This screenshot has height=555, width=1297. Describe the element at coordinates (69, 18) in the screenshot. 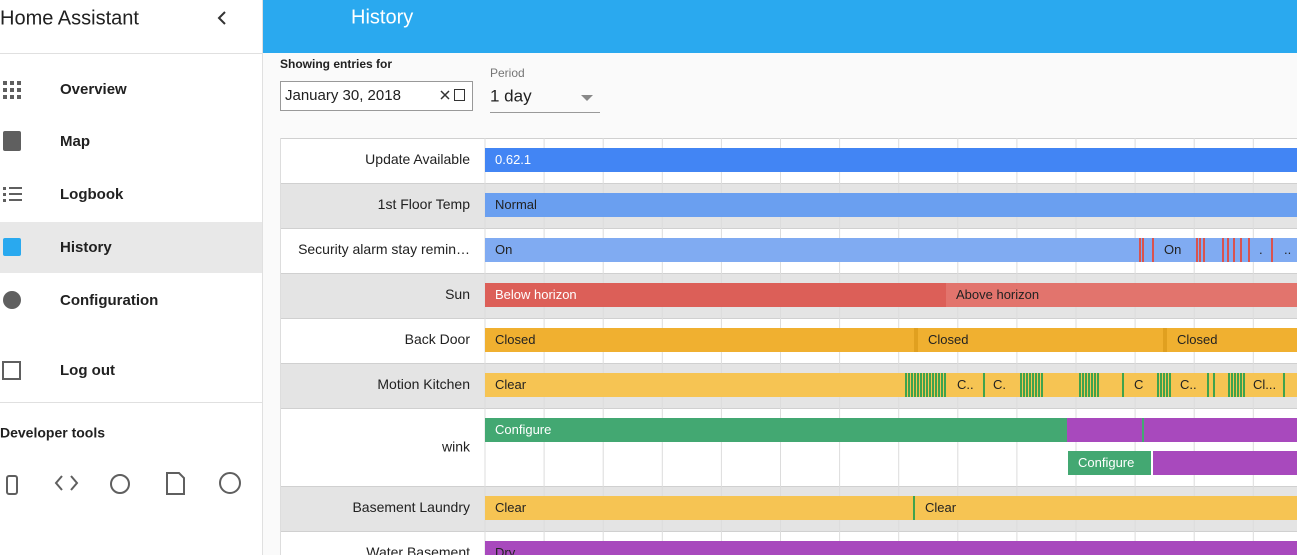

I see `app-title: Home Assistant` at that location.